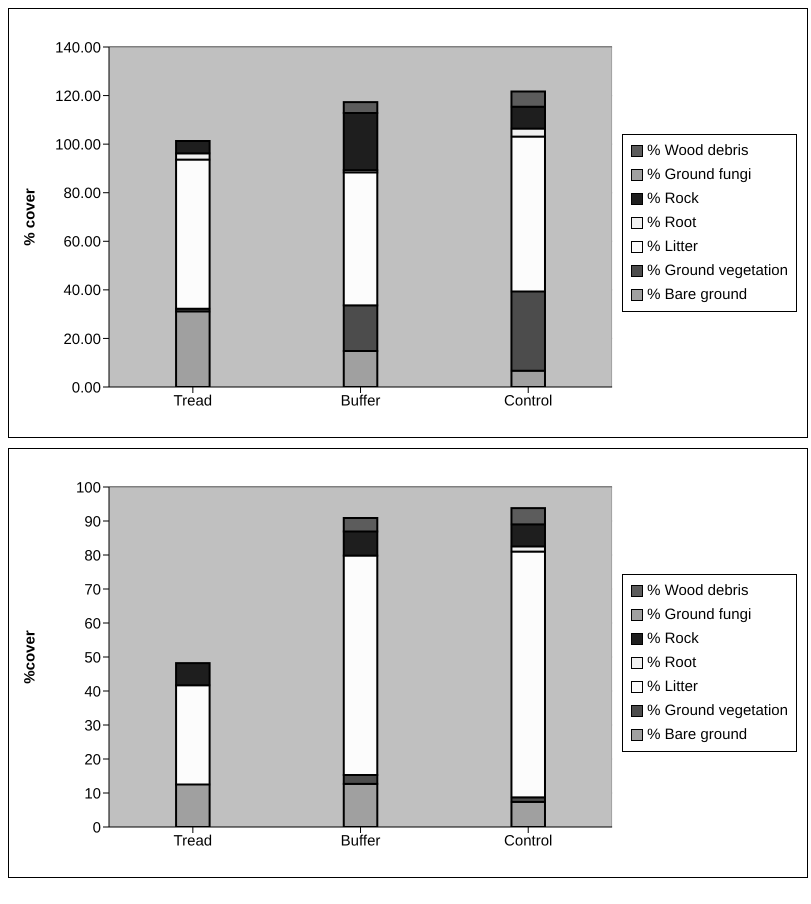 The image size is (811, 904). Describe the element at coordinates (92, 521) in the screenshot. I see `y-tick-label: 90` at that location.